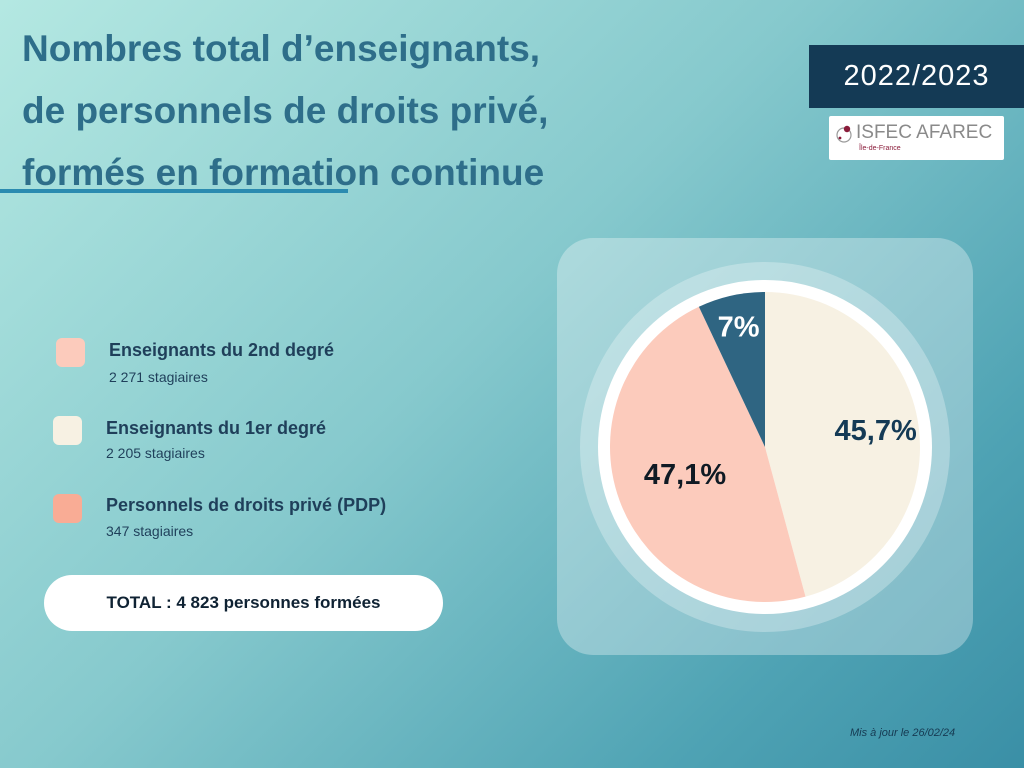  What do you see at coordinates (739, 328) in the screenshot?
I see `pie-slice-label: 7%` at bounding box center [739, 328].